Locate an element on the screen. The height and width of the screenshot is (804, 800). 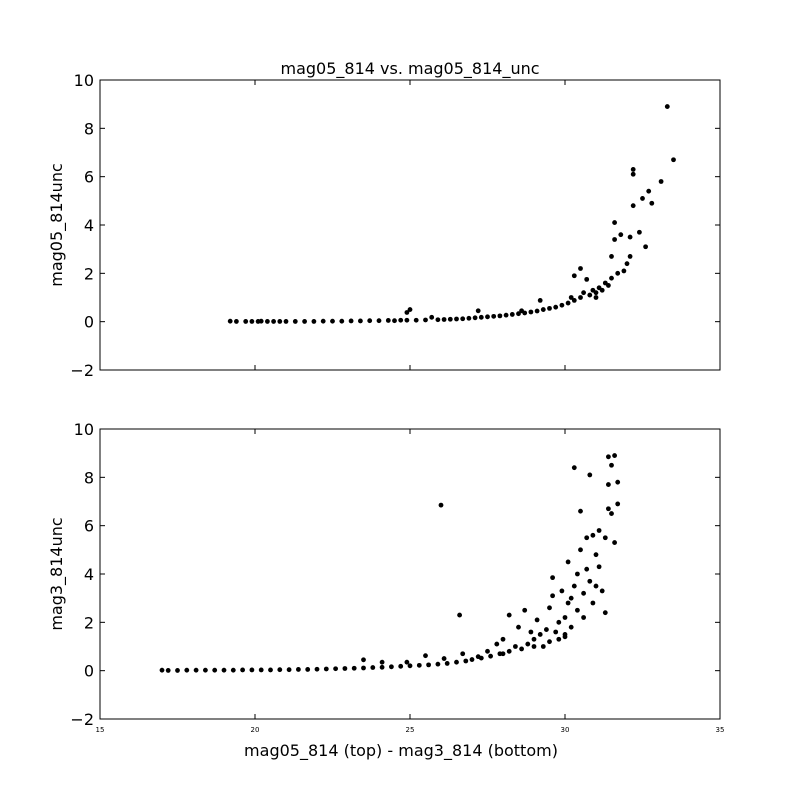
bottom-xlabel: mag05_814 (top) - mag3_814 (bottom) is located at coordinates (401, 751).